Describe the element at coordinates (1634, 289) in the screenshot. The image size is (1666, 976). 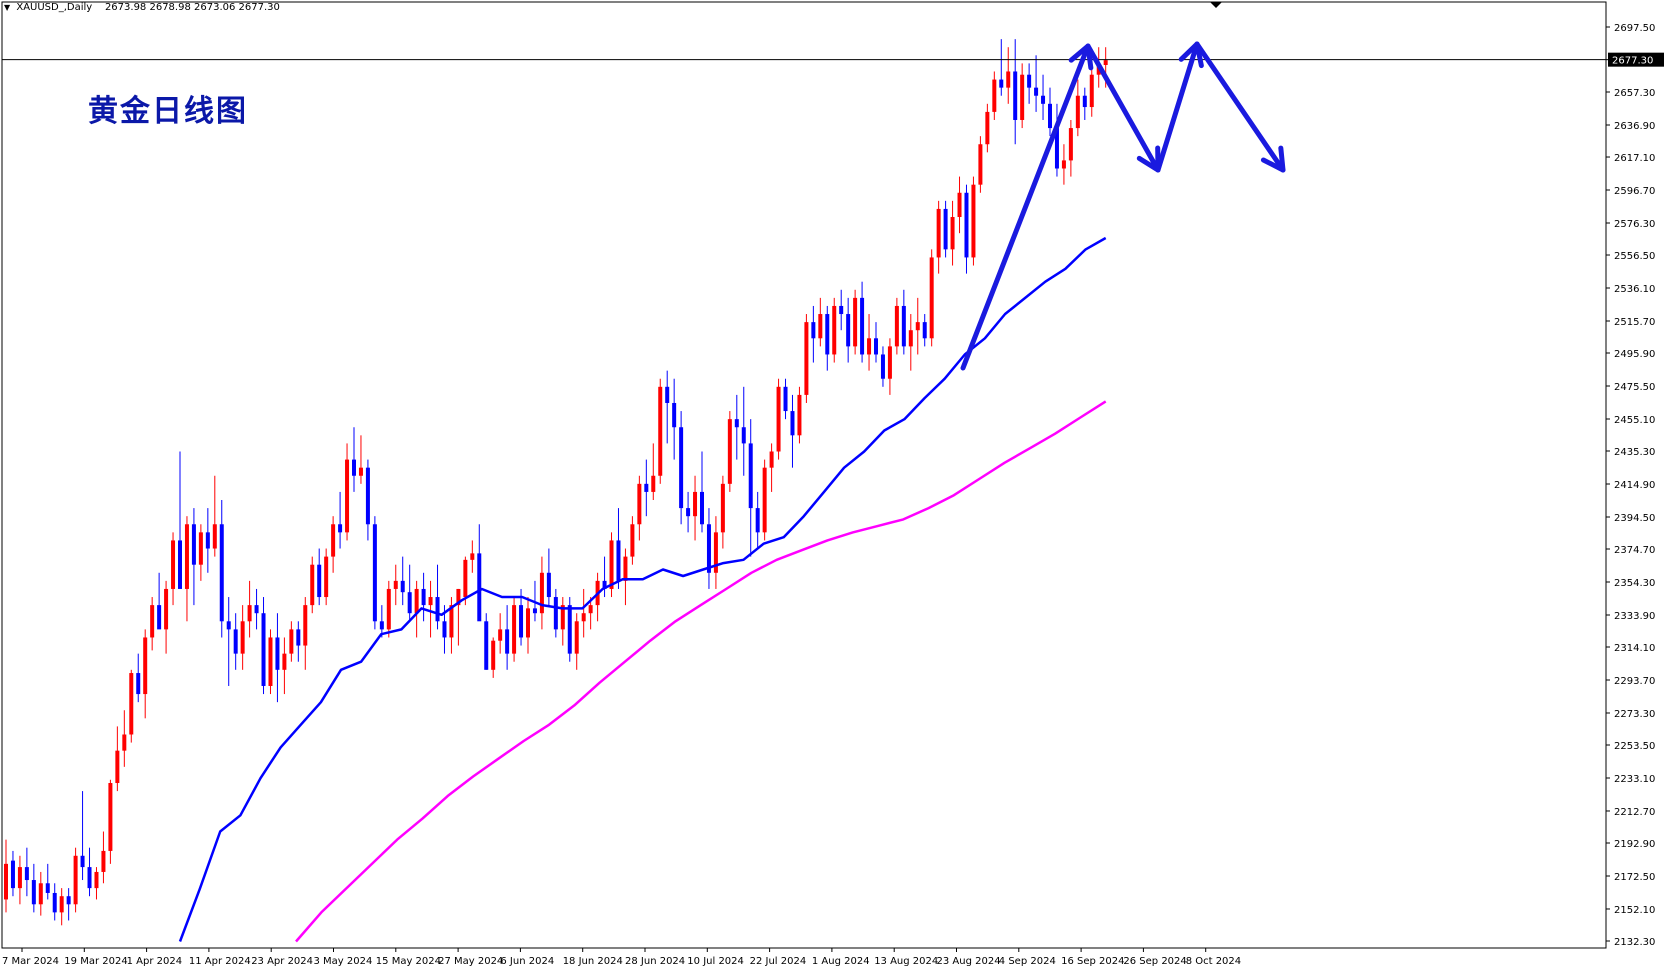
I see `y-tick-label: 2536.10` at that location.